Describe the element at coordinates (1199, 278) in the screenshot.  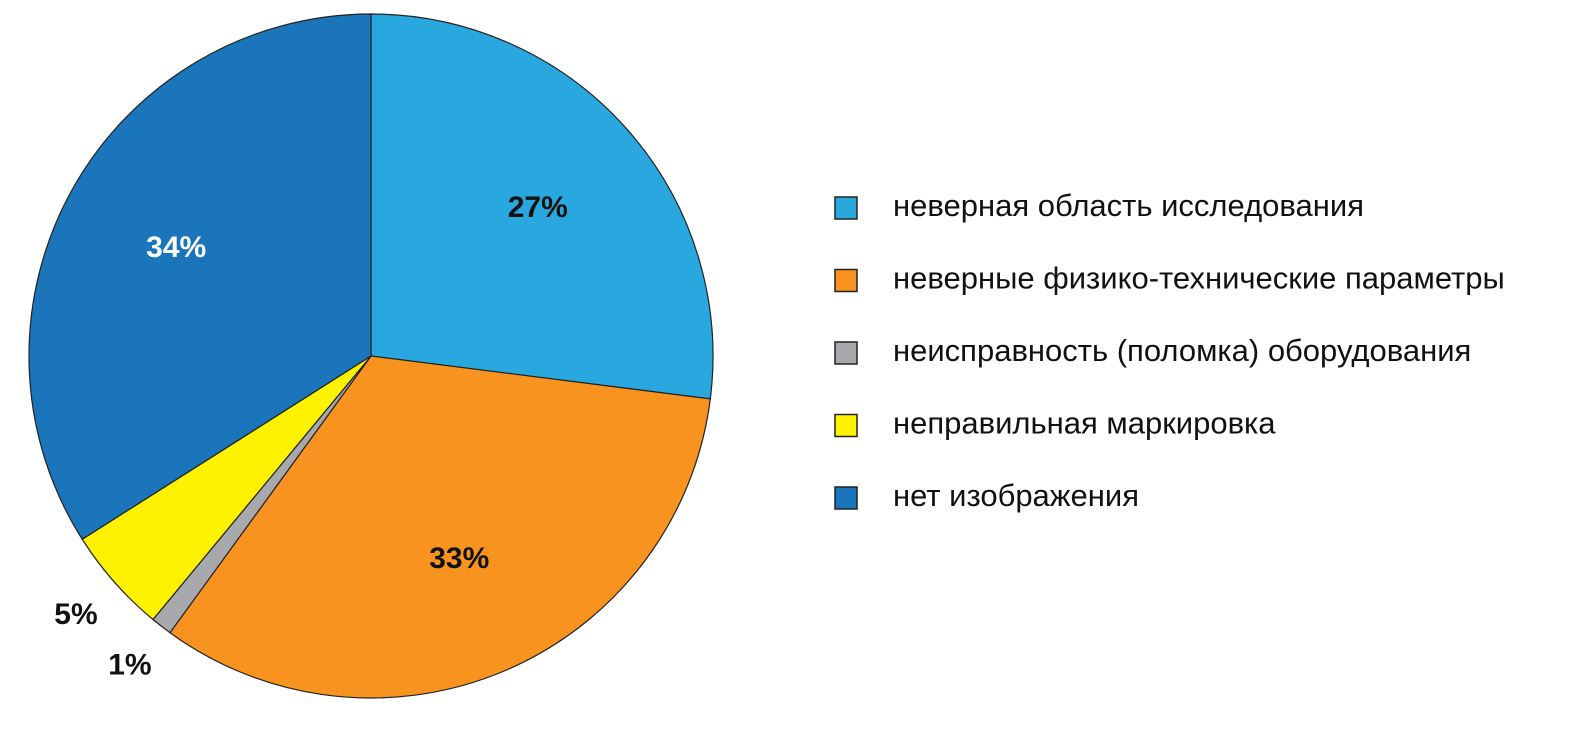
I see `legend-label: неверные физико-технические параметры` at that location.